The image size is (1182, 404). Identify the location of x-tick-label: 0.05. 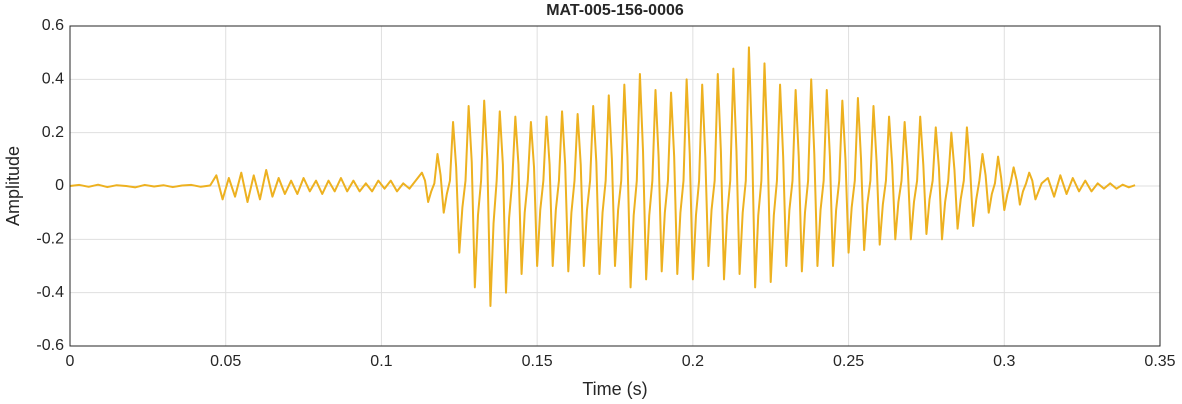
(225, 361).